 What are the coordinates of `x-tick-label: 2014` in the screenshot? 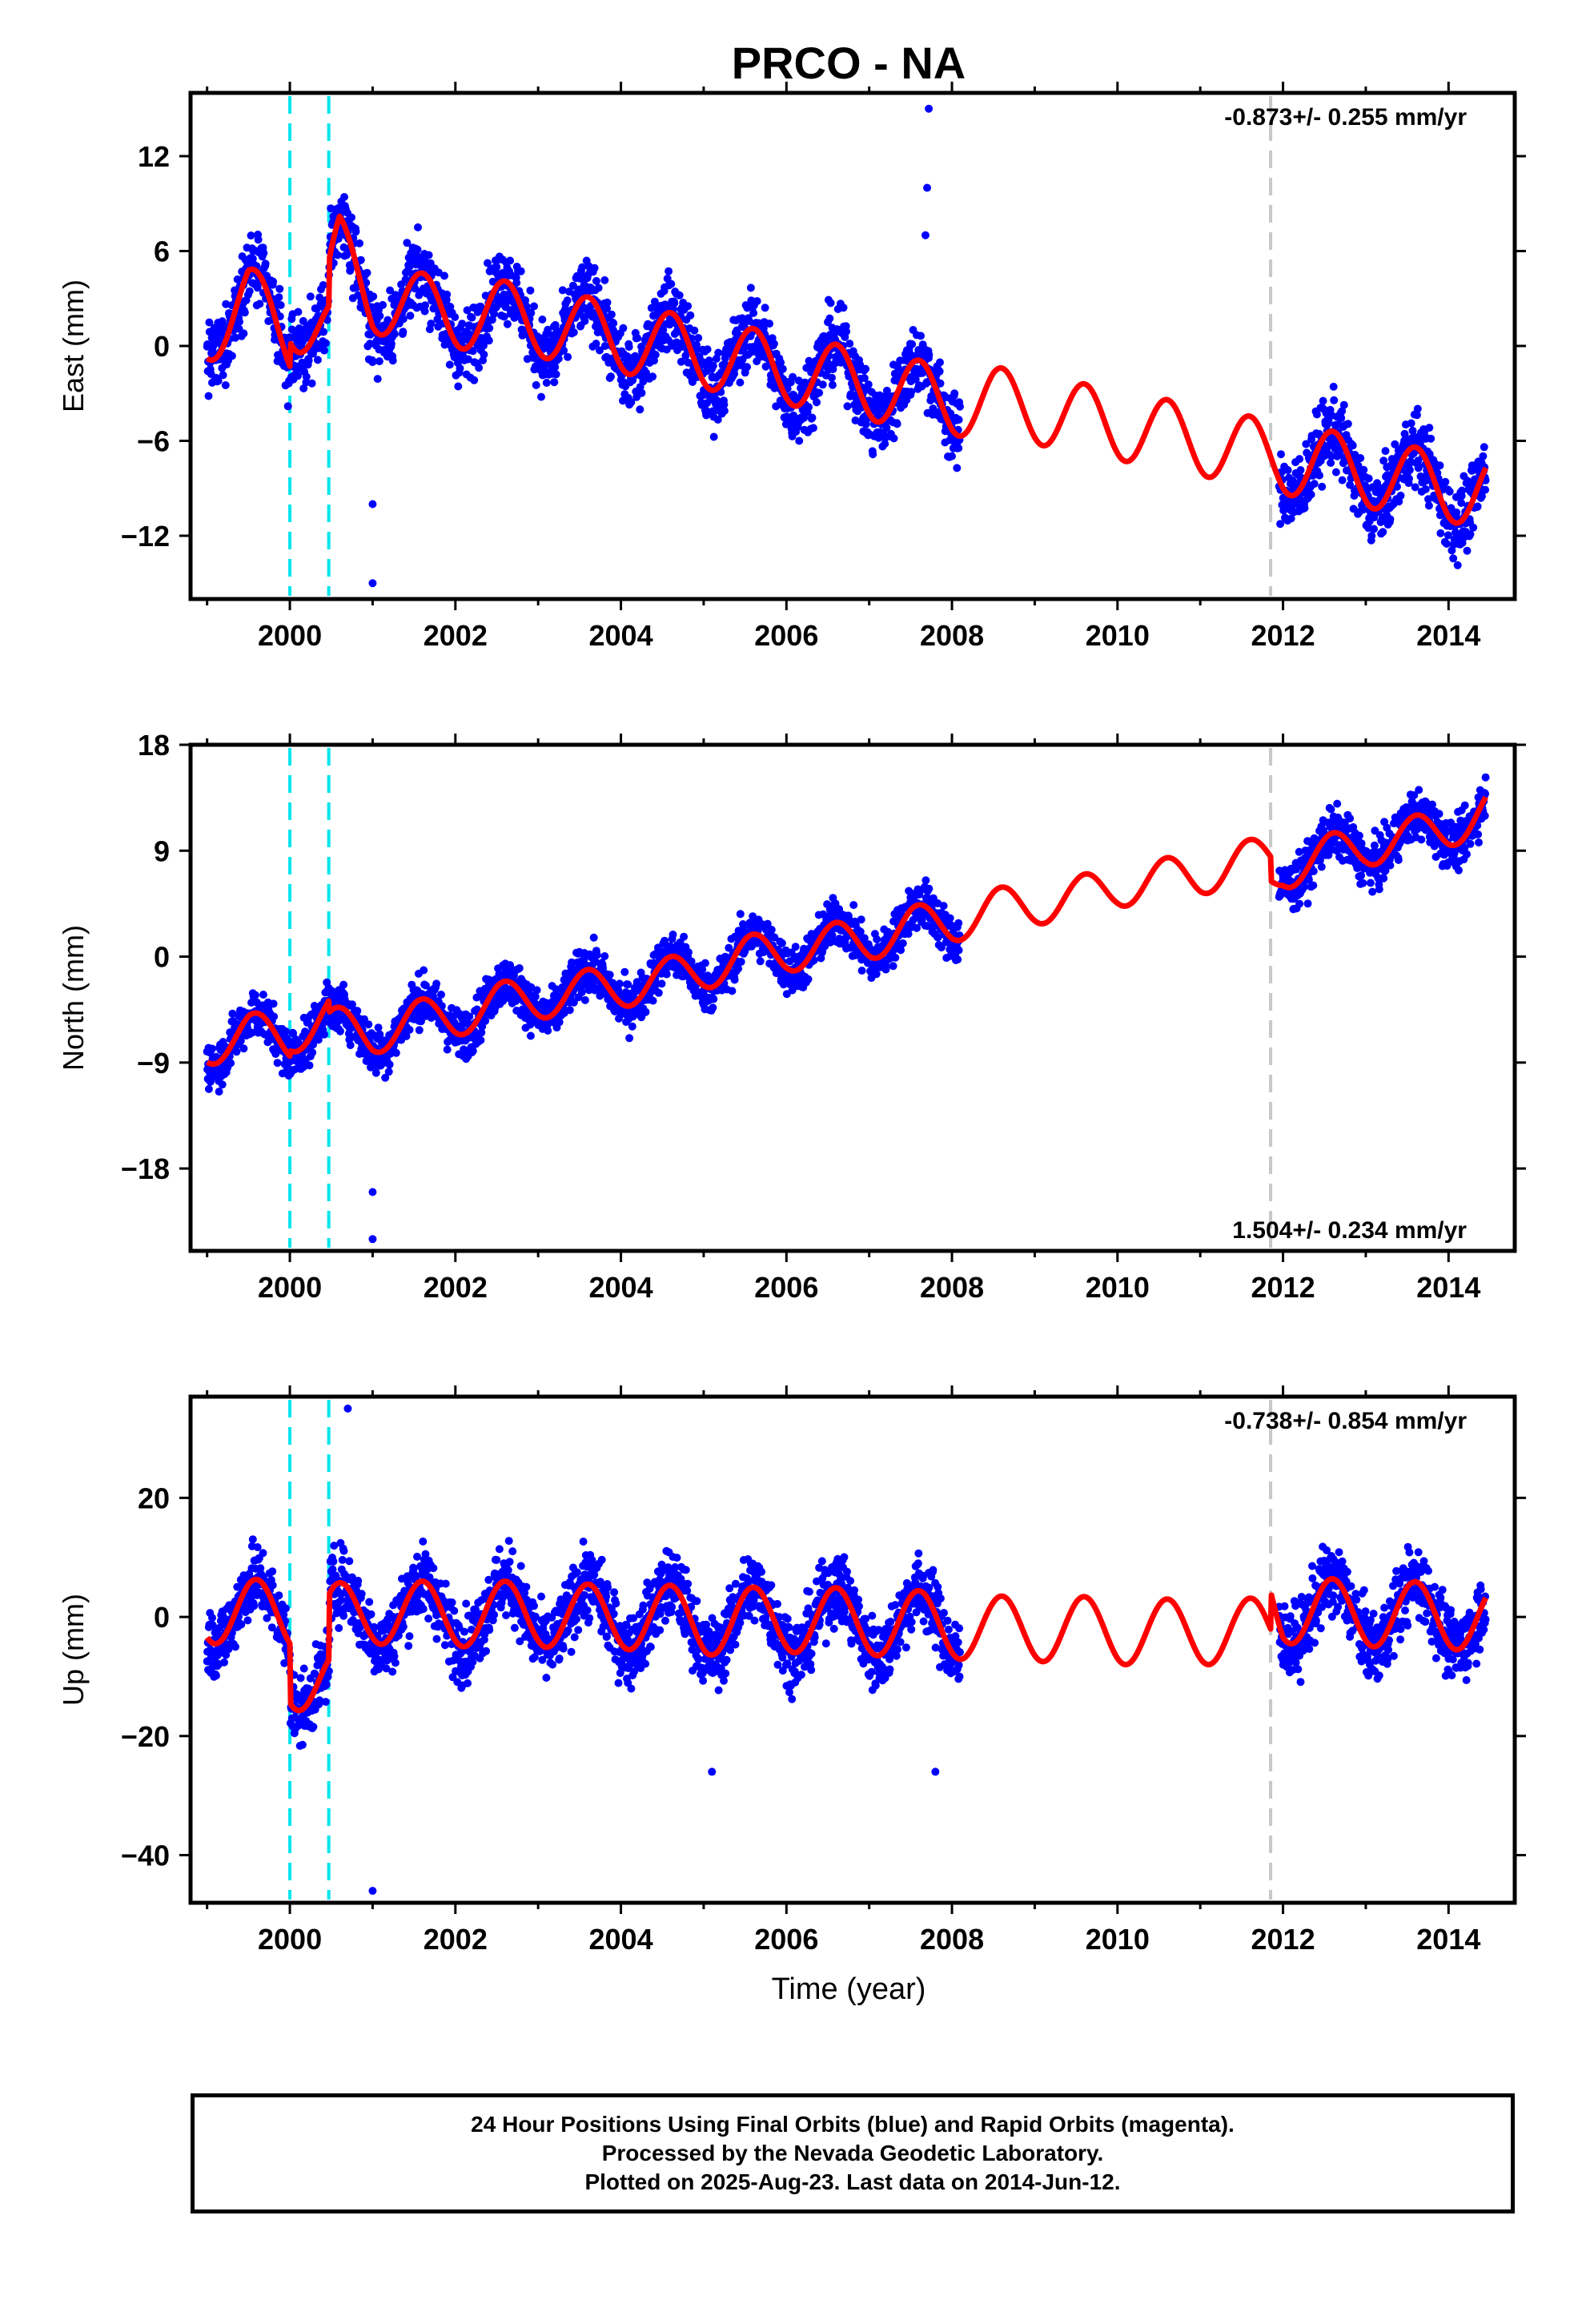 It's located at (1448, 635).